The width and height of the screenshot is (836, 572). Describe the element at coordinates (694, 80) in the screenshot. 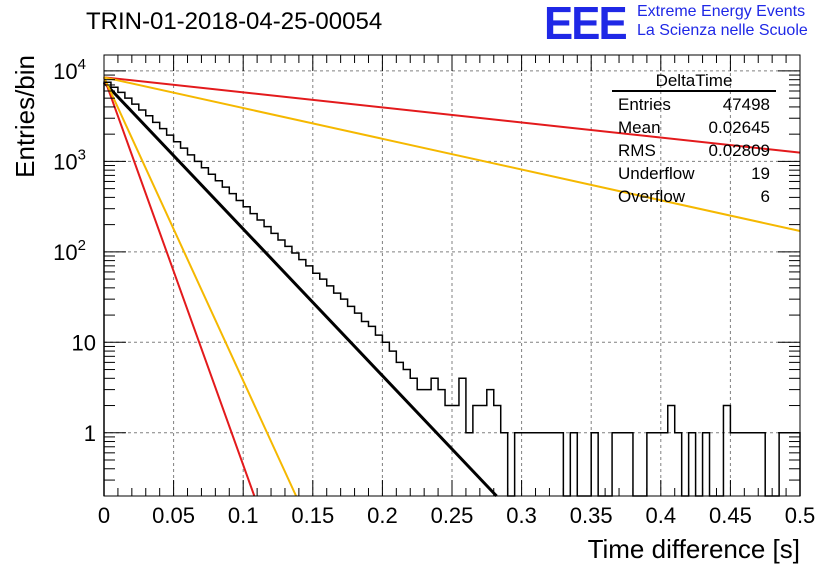

I see `stats-title: DeltaTime` at that location.